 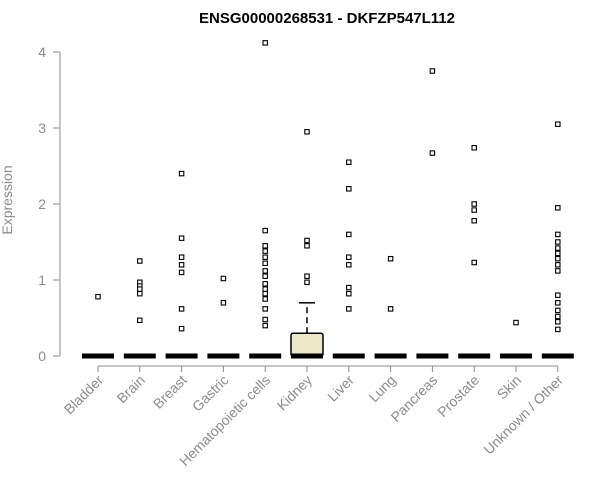 I want to click on y-tick-label: 3, so click(x=42, y=128).